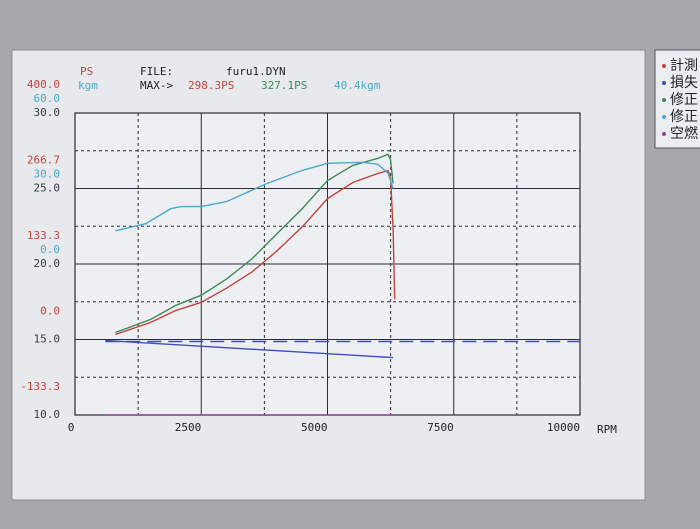  I want to click on x-axis-title: RPM, so click(607, 429).